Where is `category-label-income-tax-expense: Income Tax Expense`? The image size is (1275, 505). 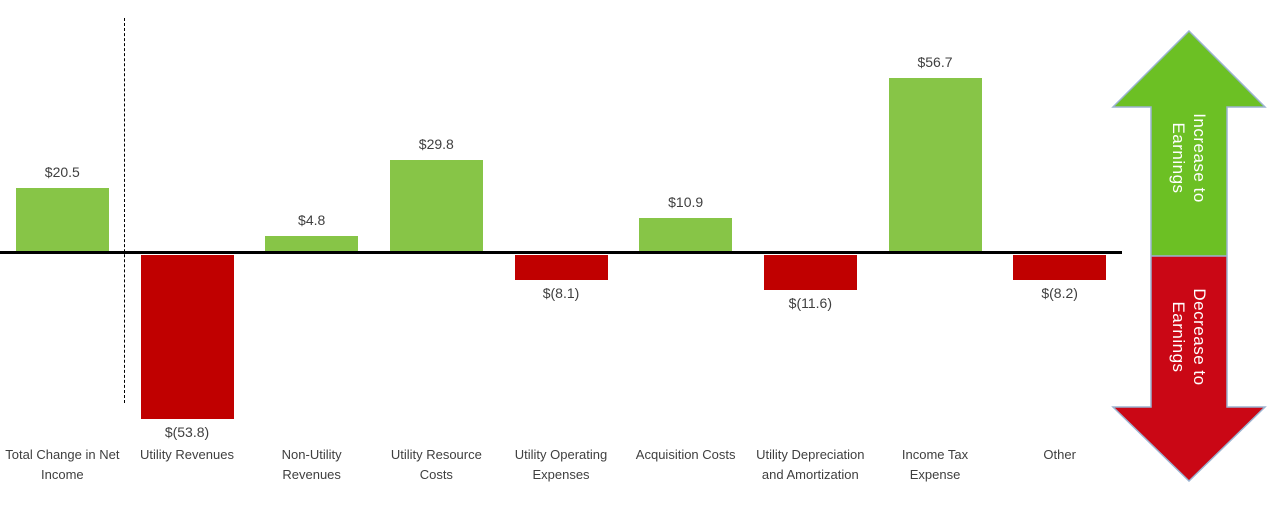
category-label-income-tax-expense: Income Tax Expense is located at coordinates (935, 464).